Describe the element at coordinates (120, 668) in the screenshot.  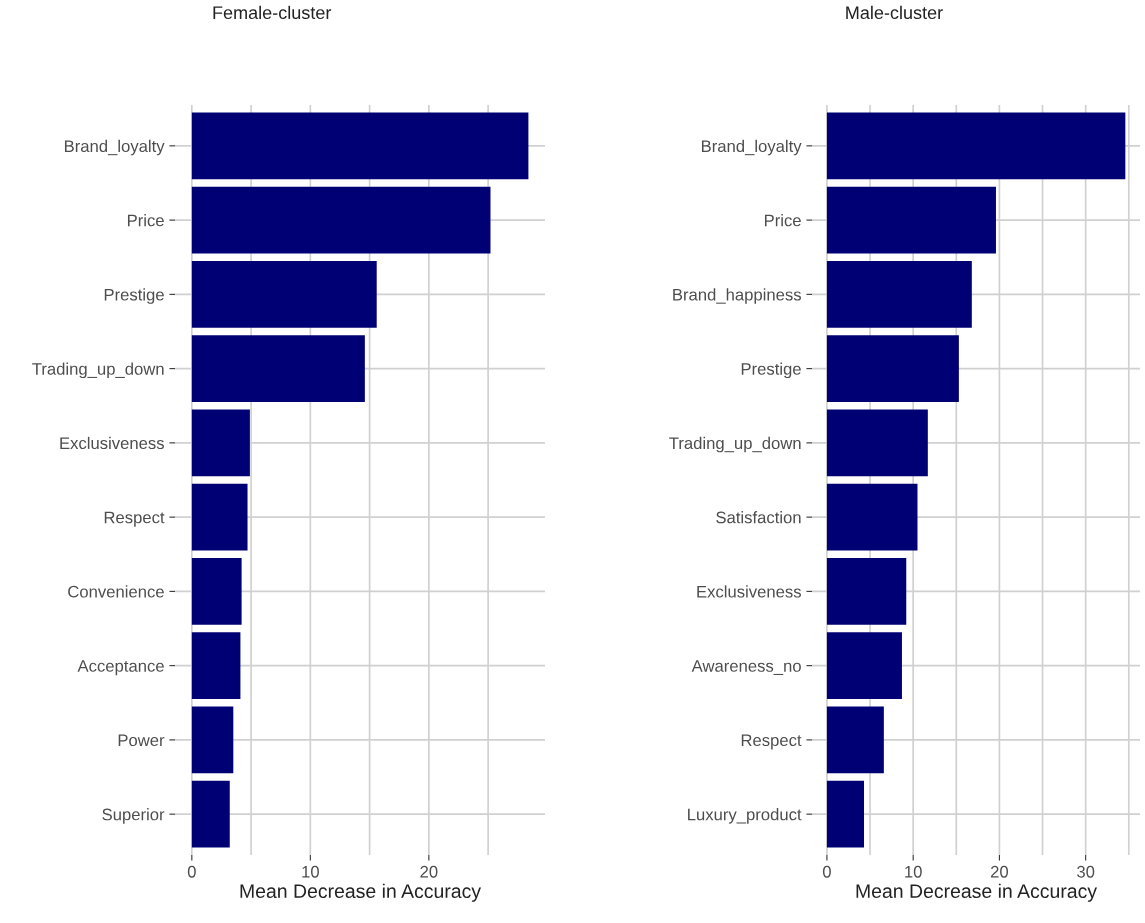
I see `y-tick-label: Acceptance` at that location.